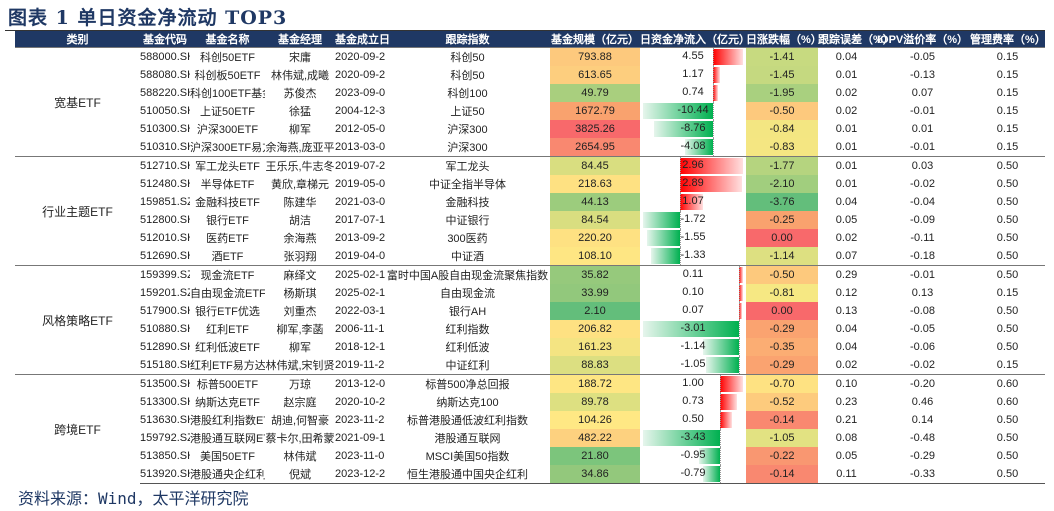 The height and width of the screenshot is (511, 1054). What do you see at coordinates (360, 220) in the screenshot?
I see `inception-date: 2017-07-18` at bounding box center [360, 220].